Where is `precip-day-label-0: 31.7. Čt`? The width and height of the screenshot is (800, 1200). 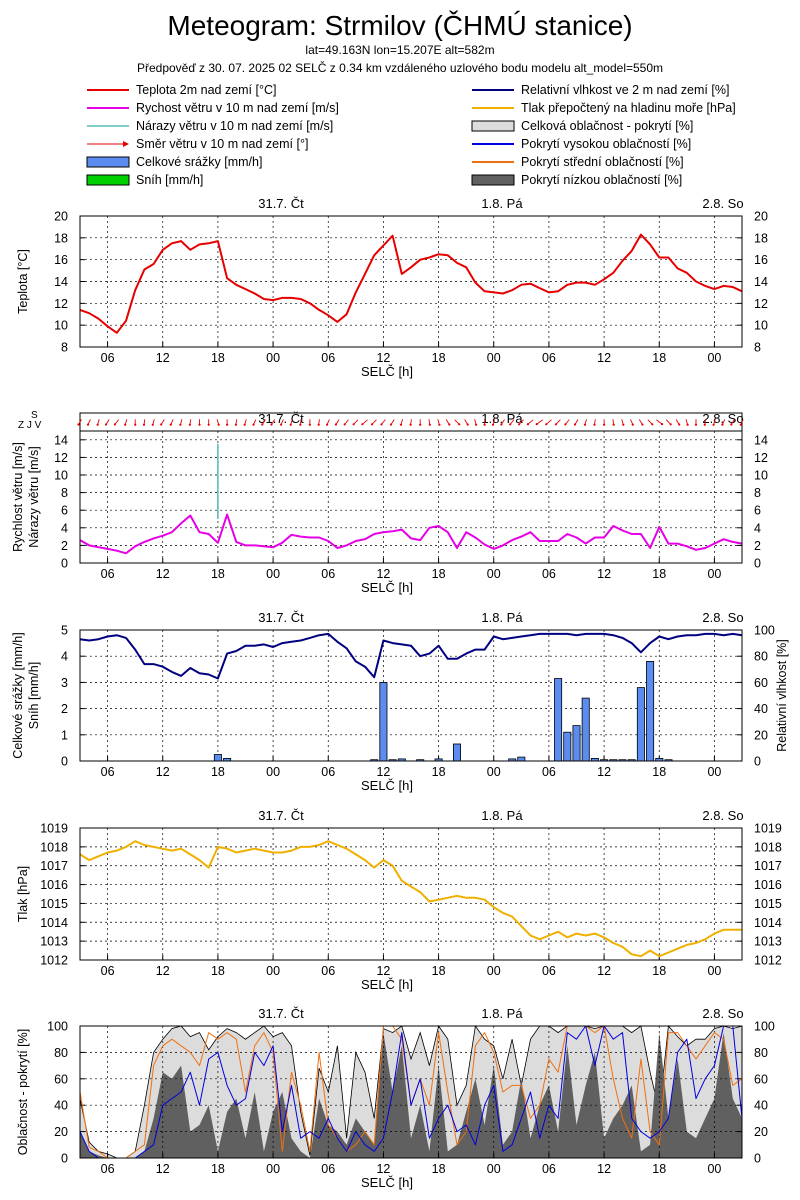
precip-day-label-0: 31.7. Čt is located at coordinates (281, 617).